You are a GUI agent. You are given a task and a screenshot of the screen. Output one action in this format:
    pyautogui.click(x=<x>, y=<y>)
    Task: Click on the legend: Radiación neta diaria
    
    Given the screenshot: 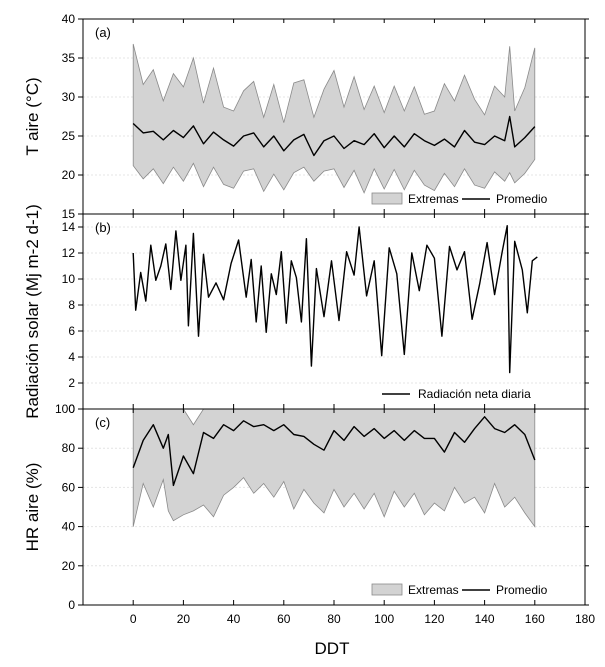 What is the action you would take?
    pyautogui.click(x=456, y=394)
    